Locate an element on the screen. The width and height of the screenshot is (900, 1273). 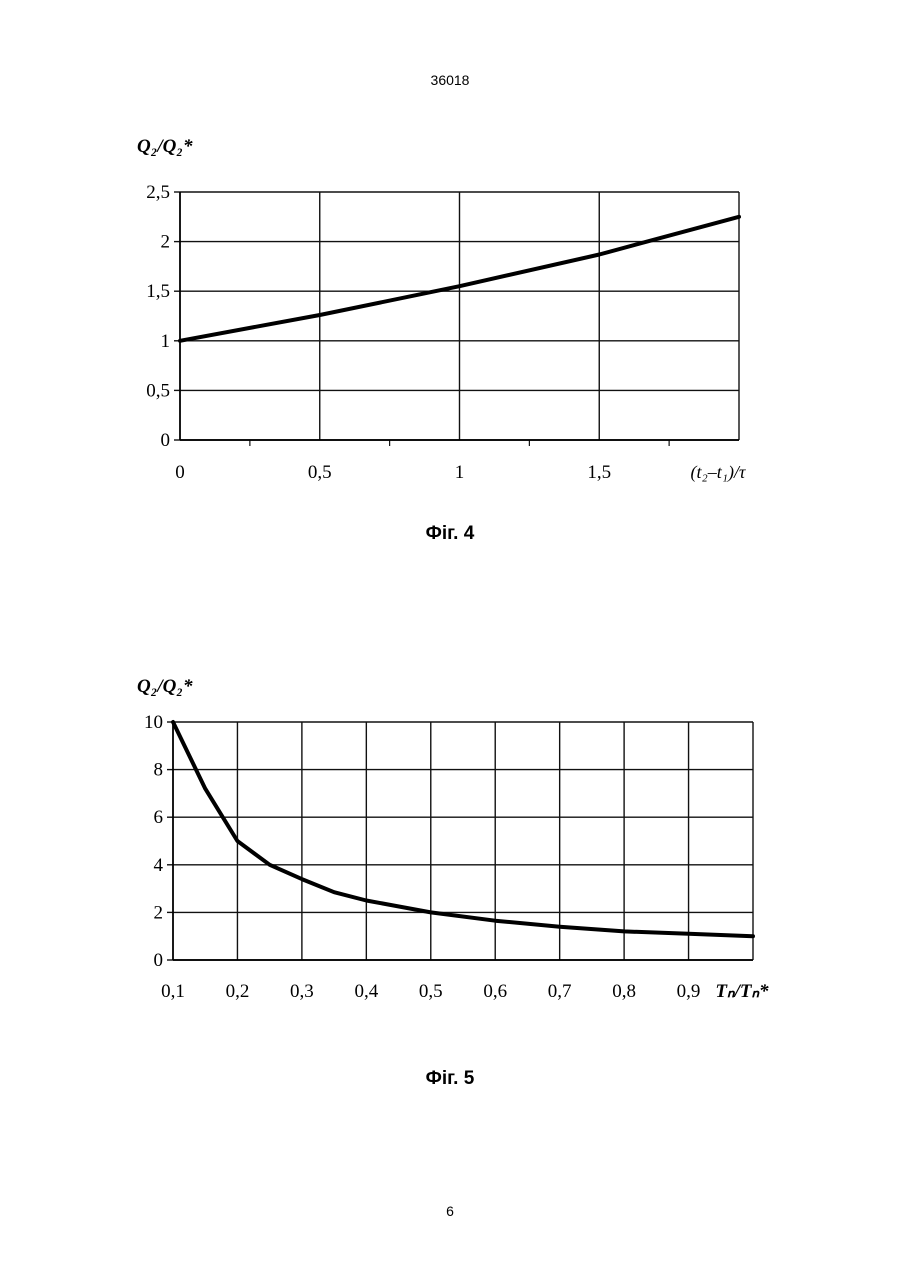
y-tick-label: 2 is located at coordinates (159, 912).